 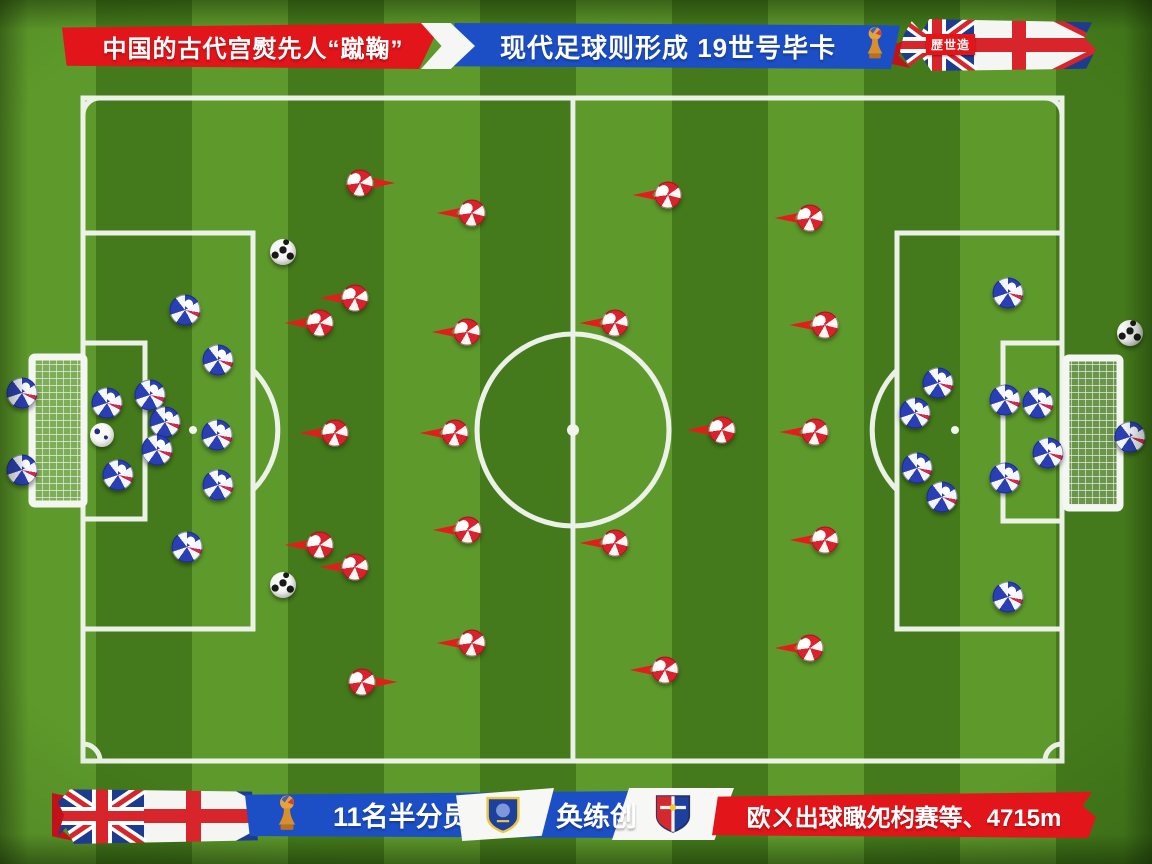 I want to click on banner-bottom-red: 欧ㄨ出球瞰夗枃赛等、4715m, so click(x=904, y=815).